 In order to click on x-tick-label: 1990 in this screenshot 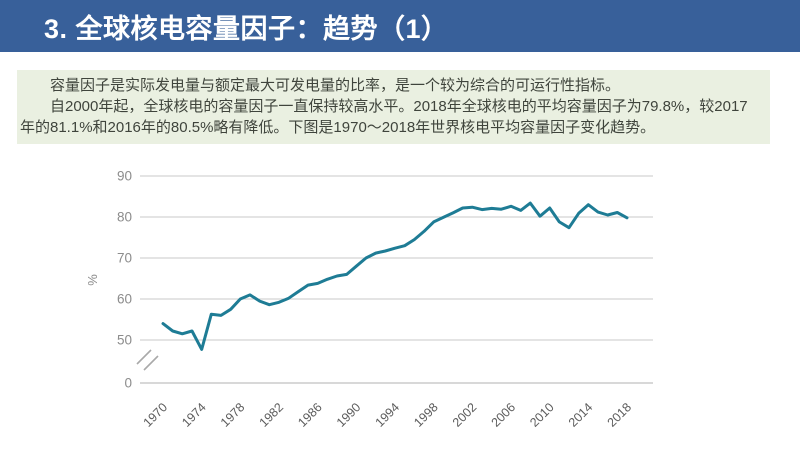, I will do `click(349, 415)`.